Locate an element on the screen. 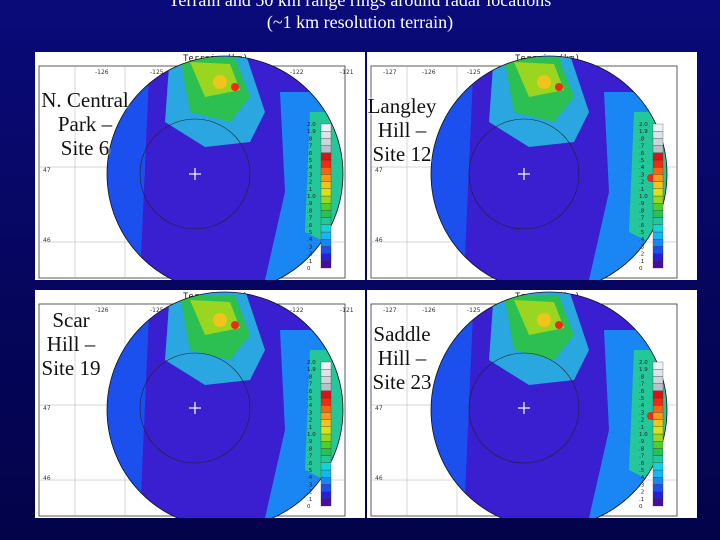 The image size is (720, 540). site-label: Langley Hill – Site 12 is located at coordinates (404, 130).